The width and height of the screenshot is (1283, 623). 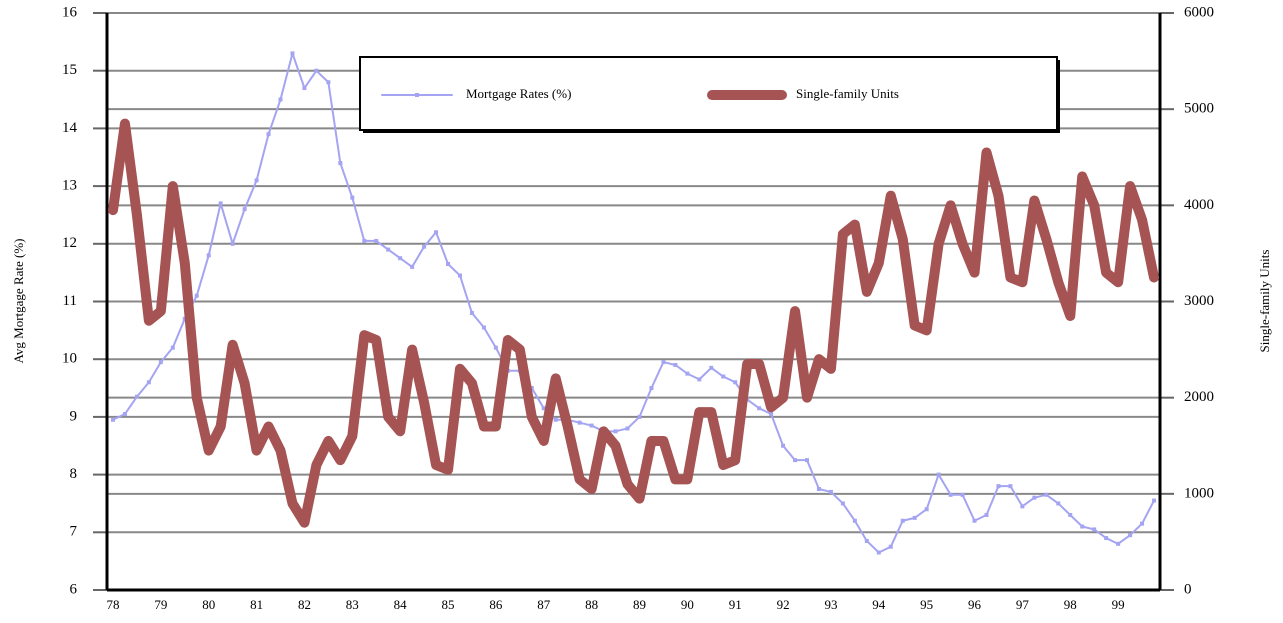 I want to click on y2-tick-label: 5000, so click(x=1199, y=109).